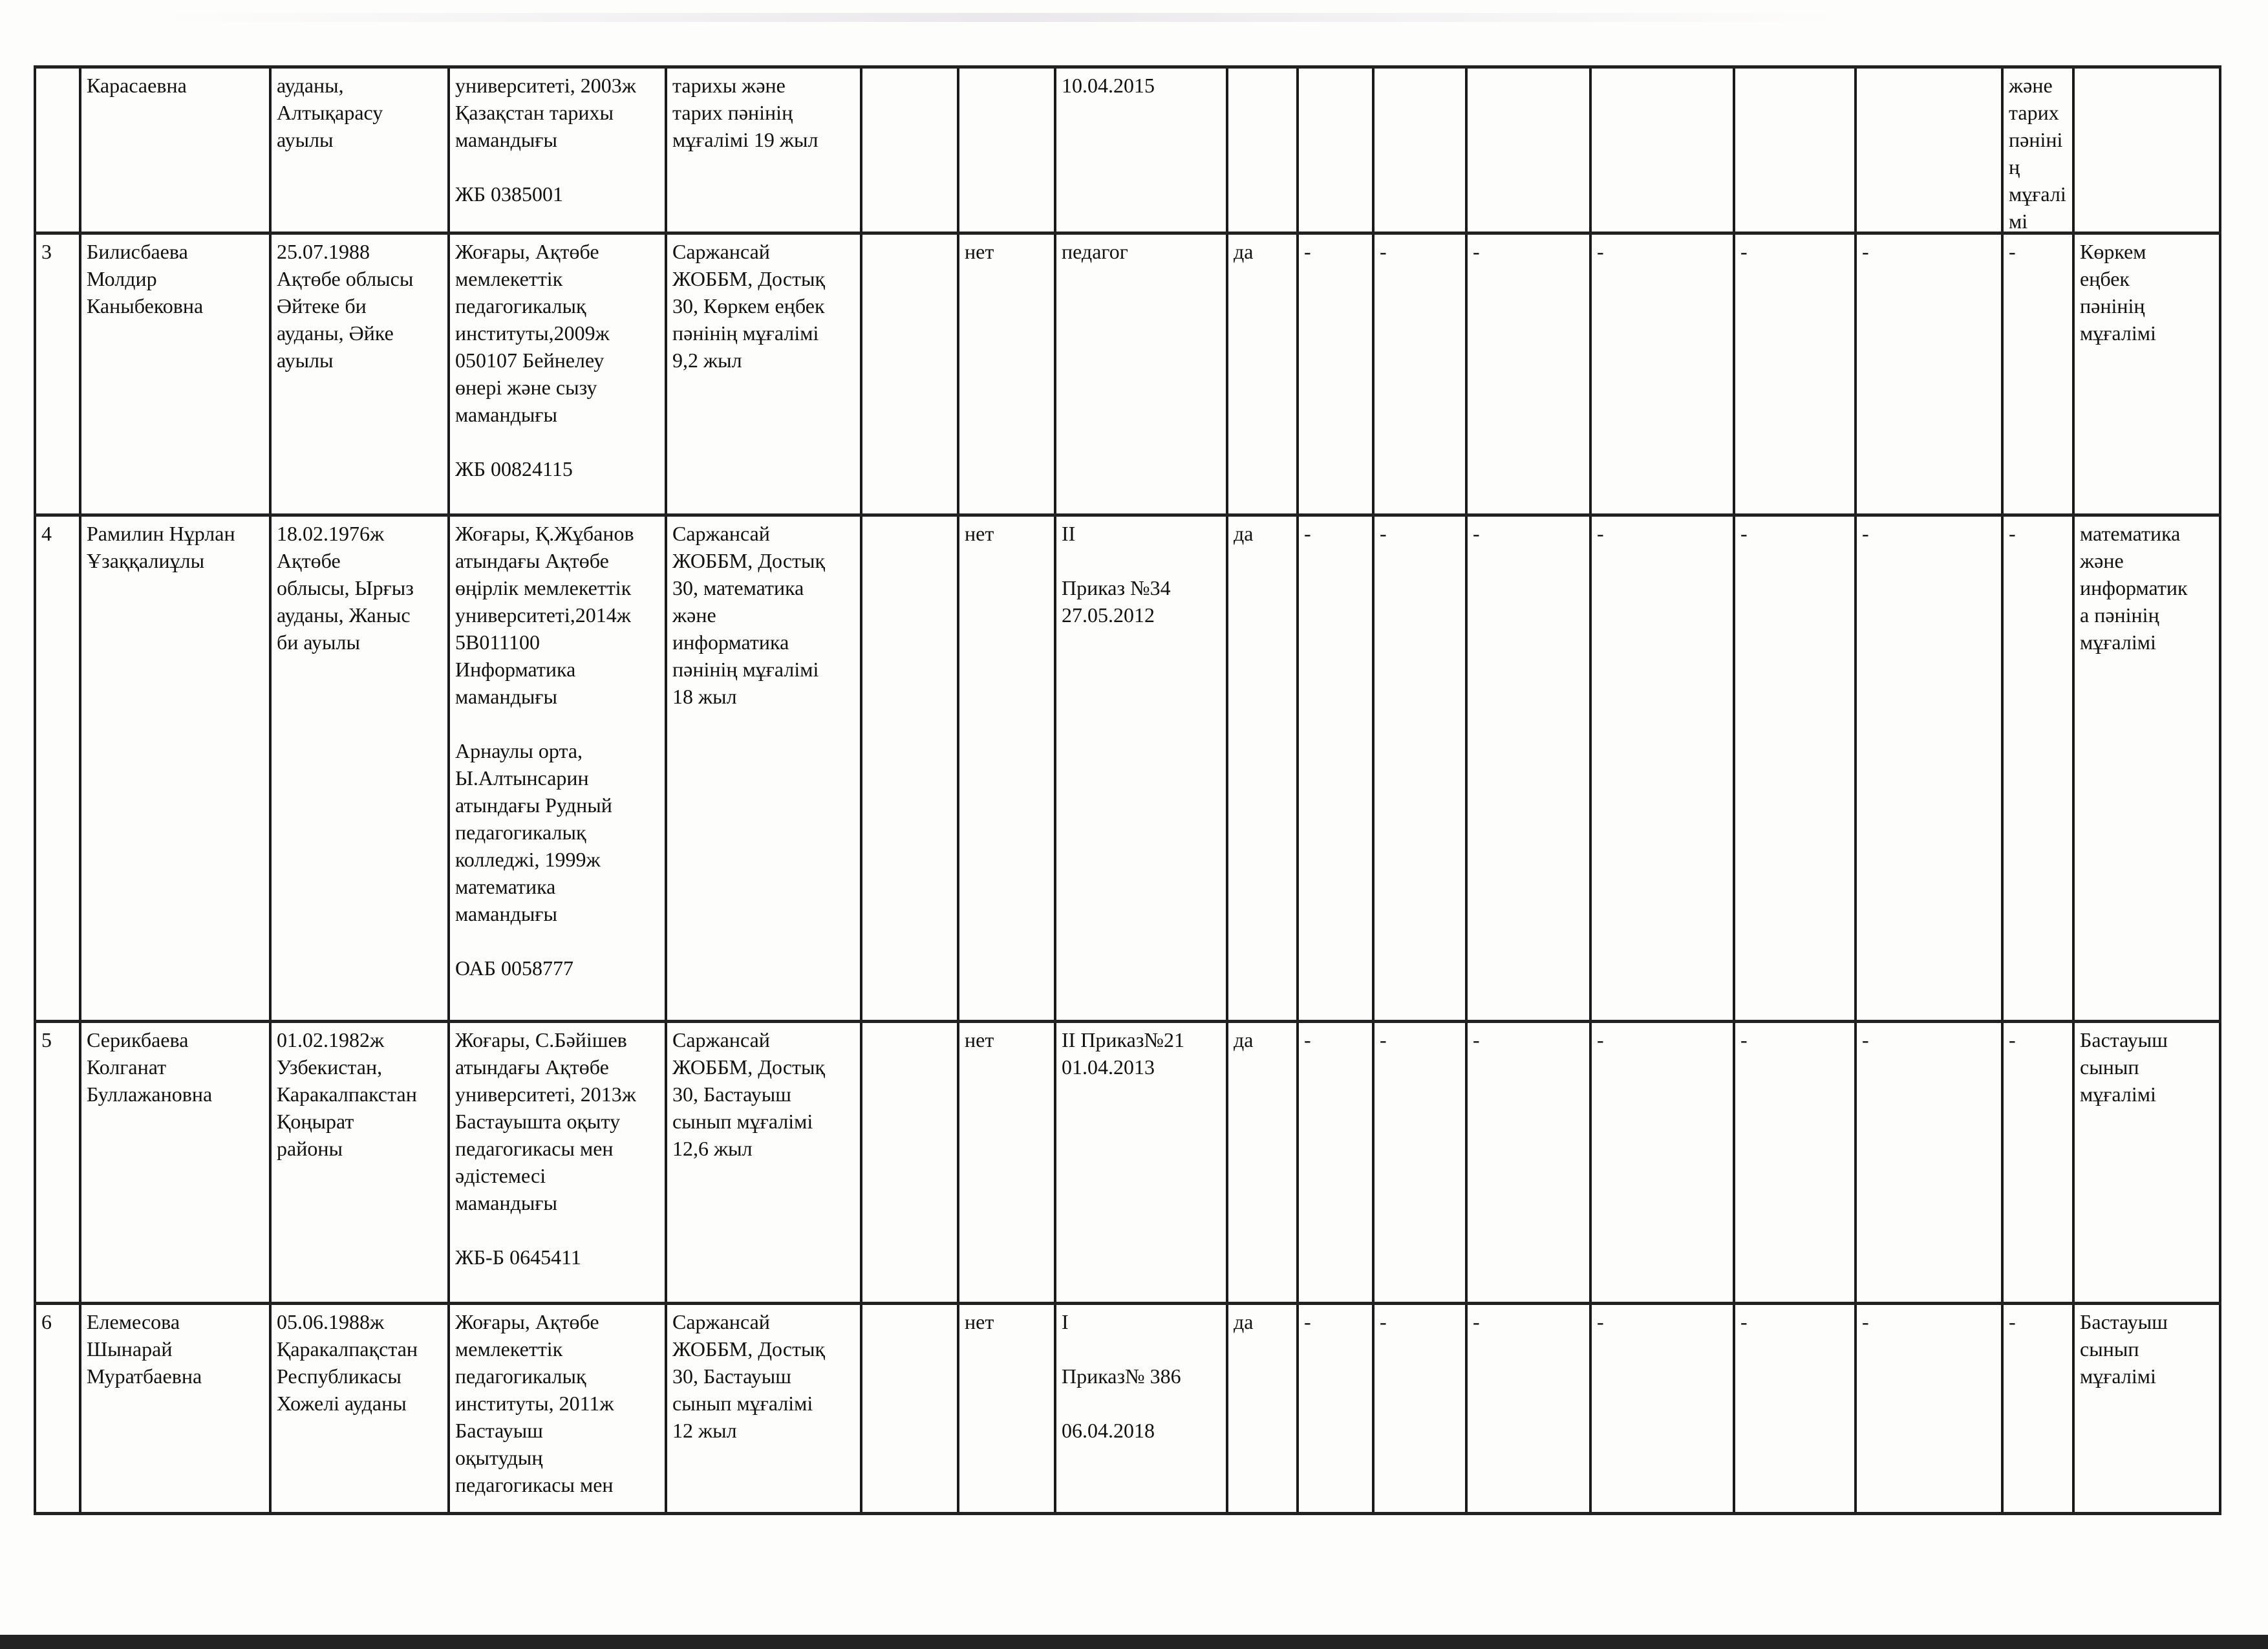 Image resolution: width=2268 pixels, height=1649 pixels. I want to click on table-cell: I Приказ№ 386 06.04.2018, so click(1121, 1376).